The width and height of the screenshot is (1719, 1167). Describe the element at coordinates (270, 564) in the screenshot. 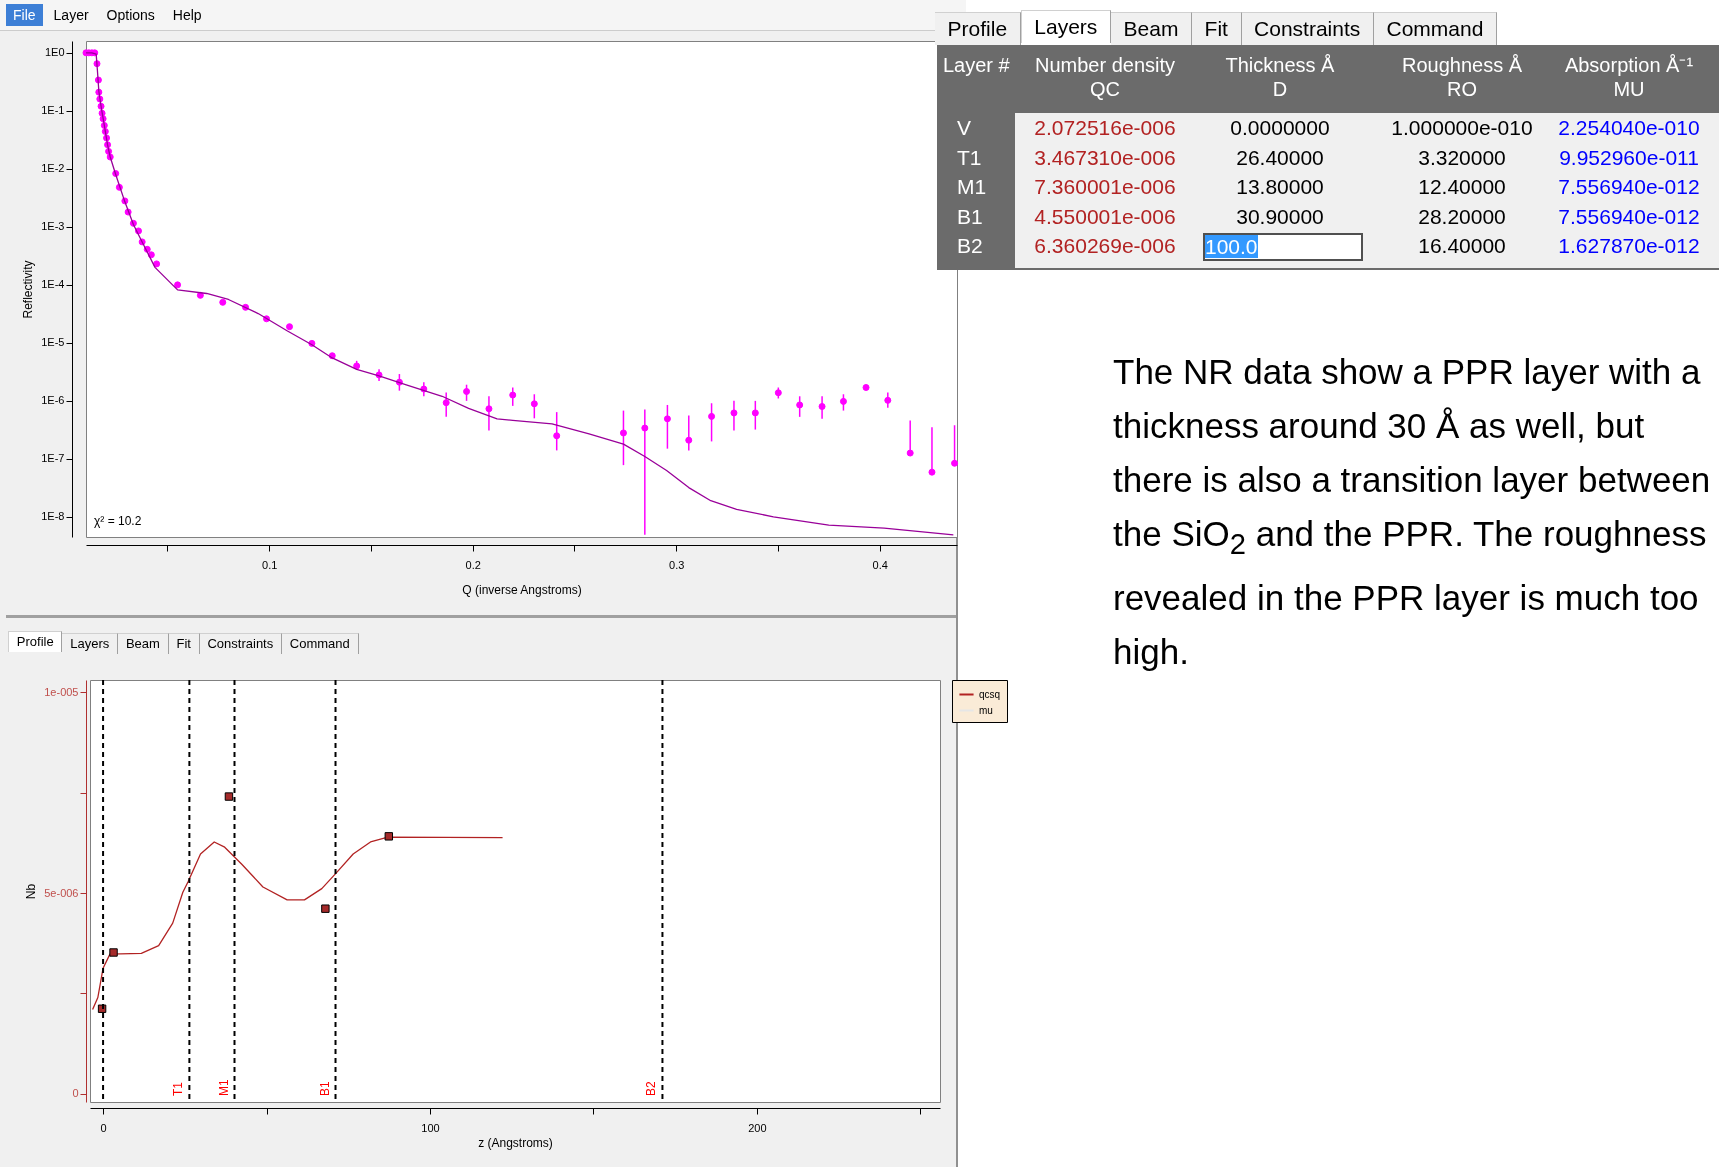

I see `x-tick-label: 0.1` at that location.